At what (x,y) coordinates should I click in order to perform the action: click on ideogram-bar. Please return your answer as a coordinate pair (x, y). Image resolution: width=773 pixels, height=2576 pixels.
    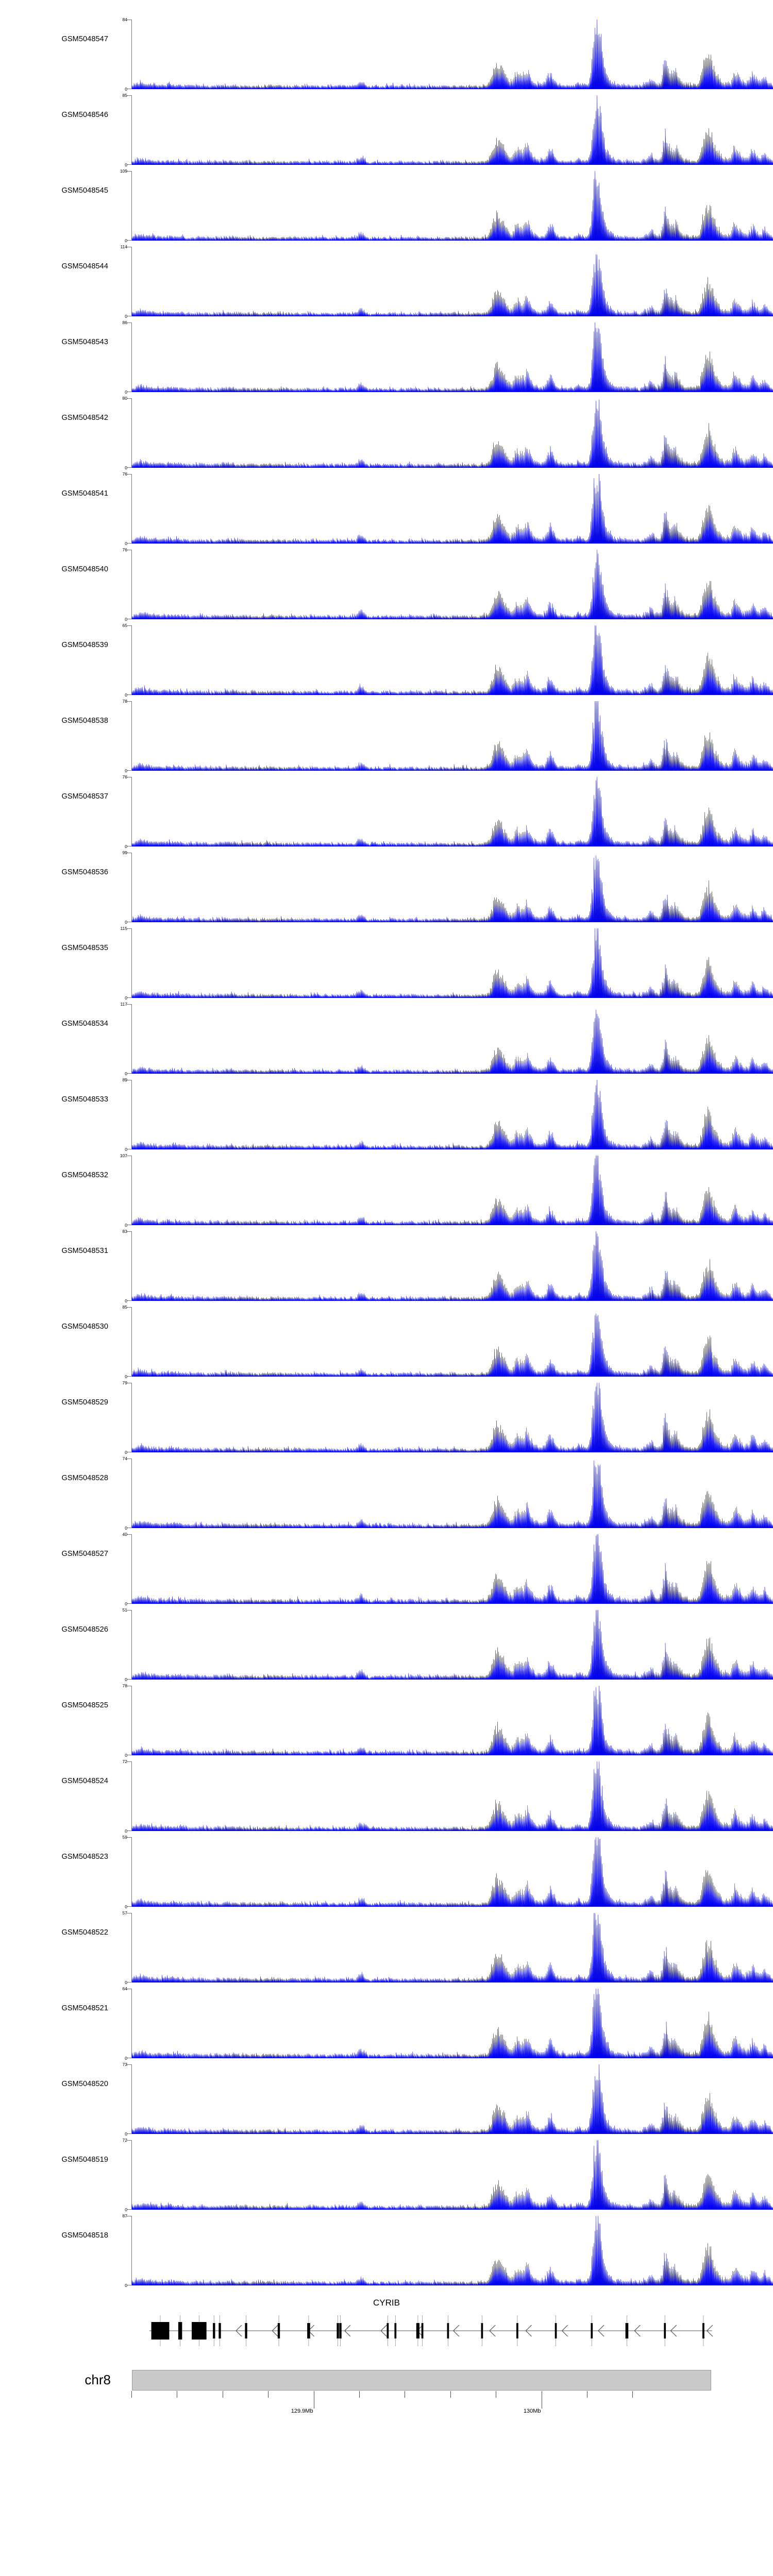
    Looking at the image, I should click on (421, 2380).